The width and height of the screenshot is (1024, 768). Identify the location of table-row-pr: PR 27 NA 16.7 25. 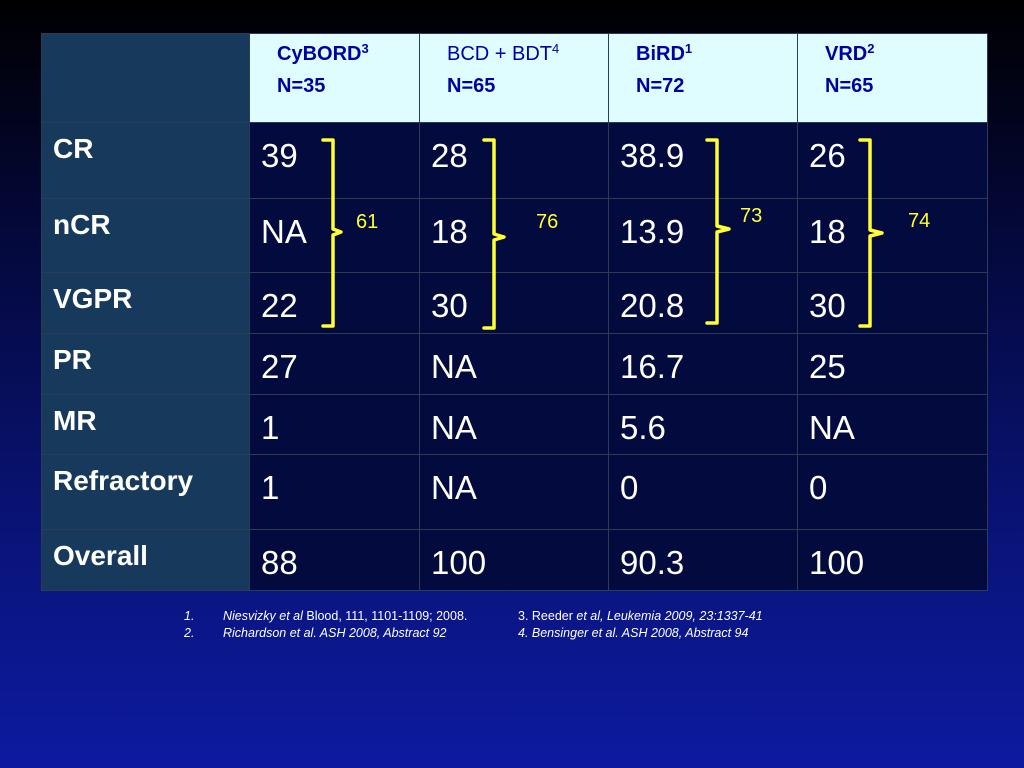
(514, 364).